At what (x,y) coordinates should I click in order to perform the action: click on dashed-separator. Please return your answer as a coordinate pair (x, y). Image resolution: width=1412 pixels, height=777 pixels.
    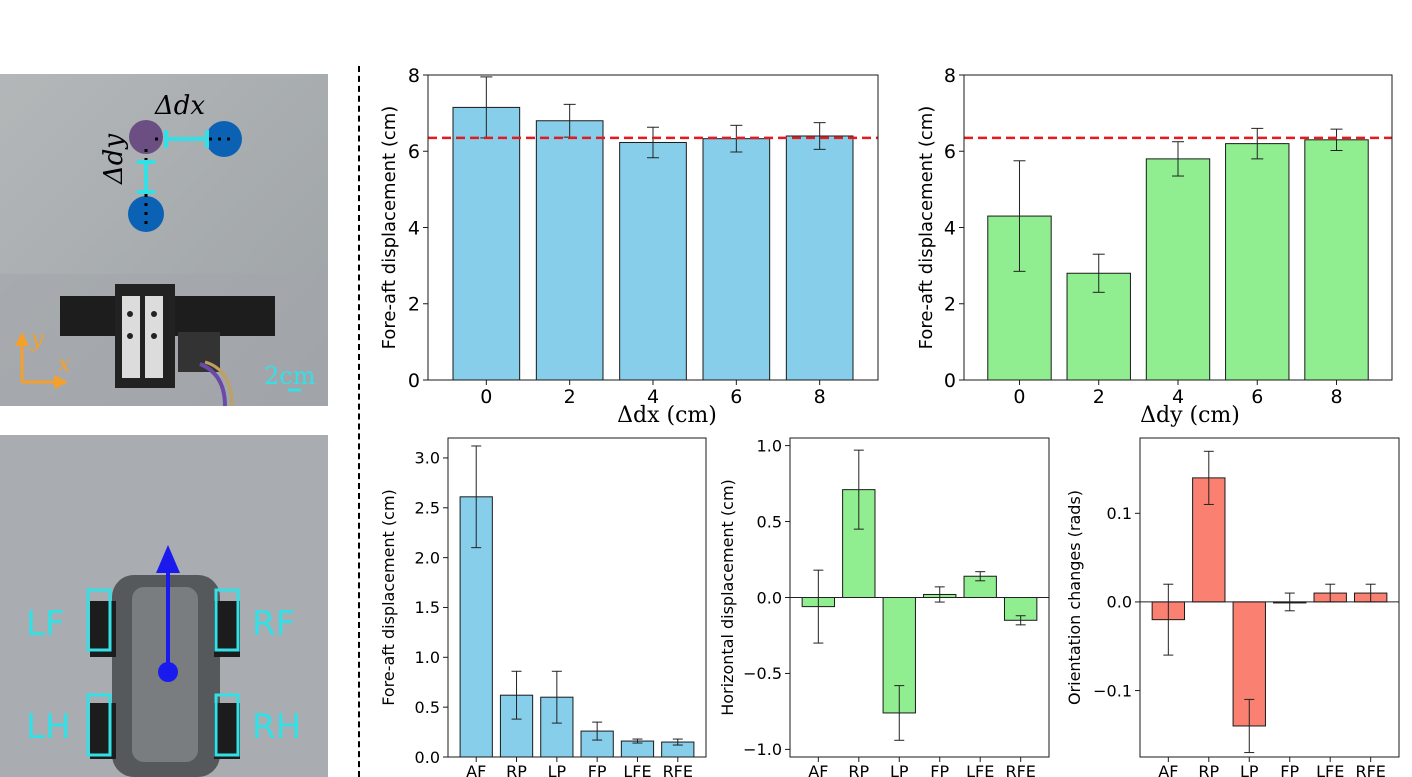
    Looking at the image, I should click on (359, 421).